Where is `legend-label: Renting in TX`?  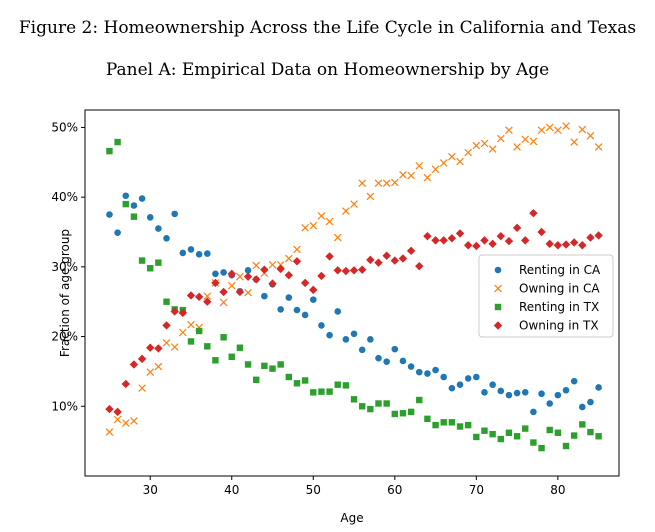
legend-label: Renting in TX is located at coordinates (559, 307).